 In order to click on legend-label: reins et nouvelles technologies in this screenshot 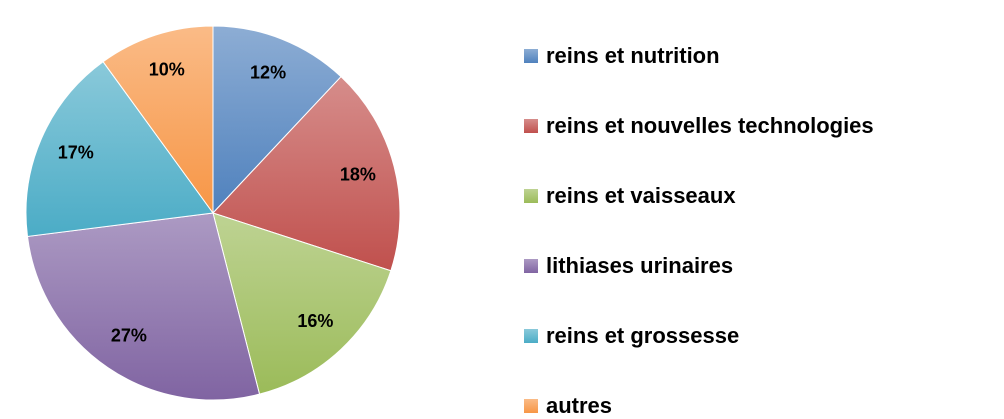, I will do `click(710, 125)`.